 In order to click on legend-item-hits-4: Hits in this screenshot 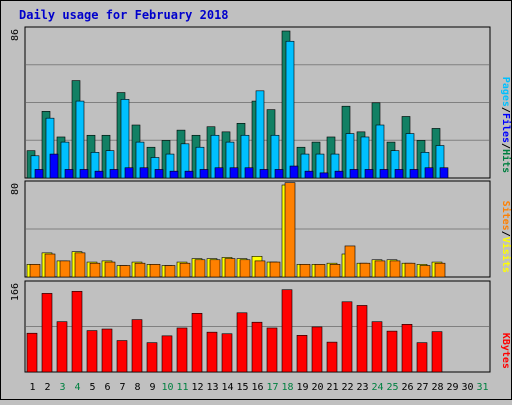, I will do `click(506, 161)`.